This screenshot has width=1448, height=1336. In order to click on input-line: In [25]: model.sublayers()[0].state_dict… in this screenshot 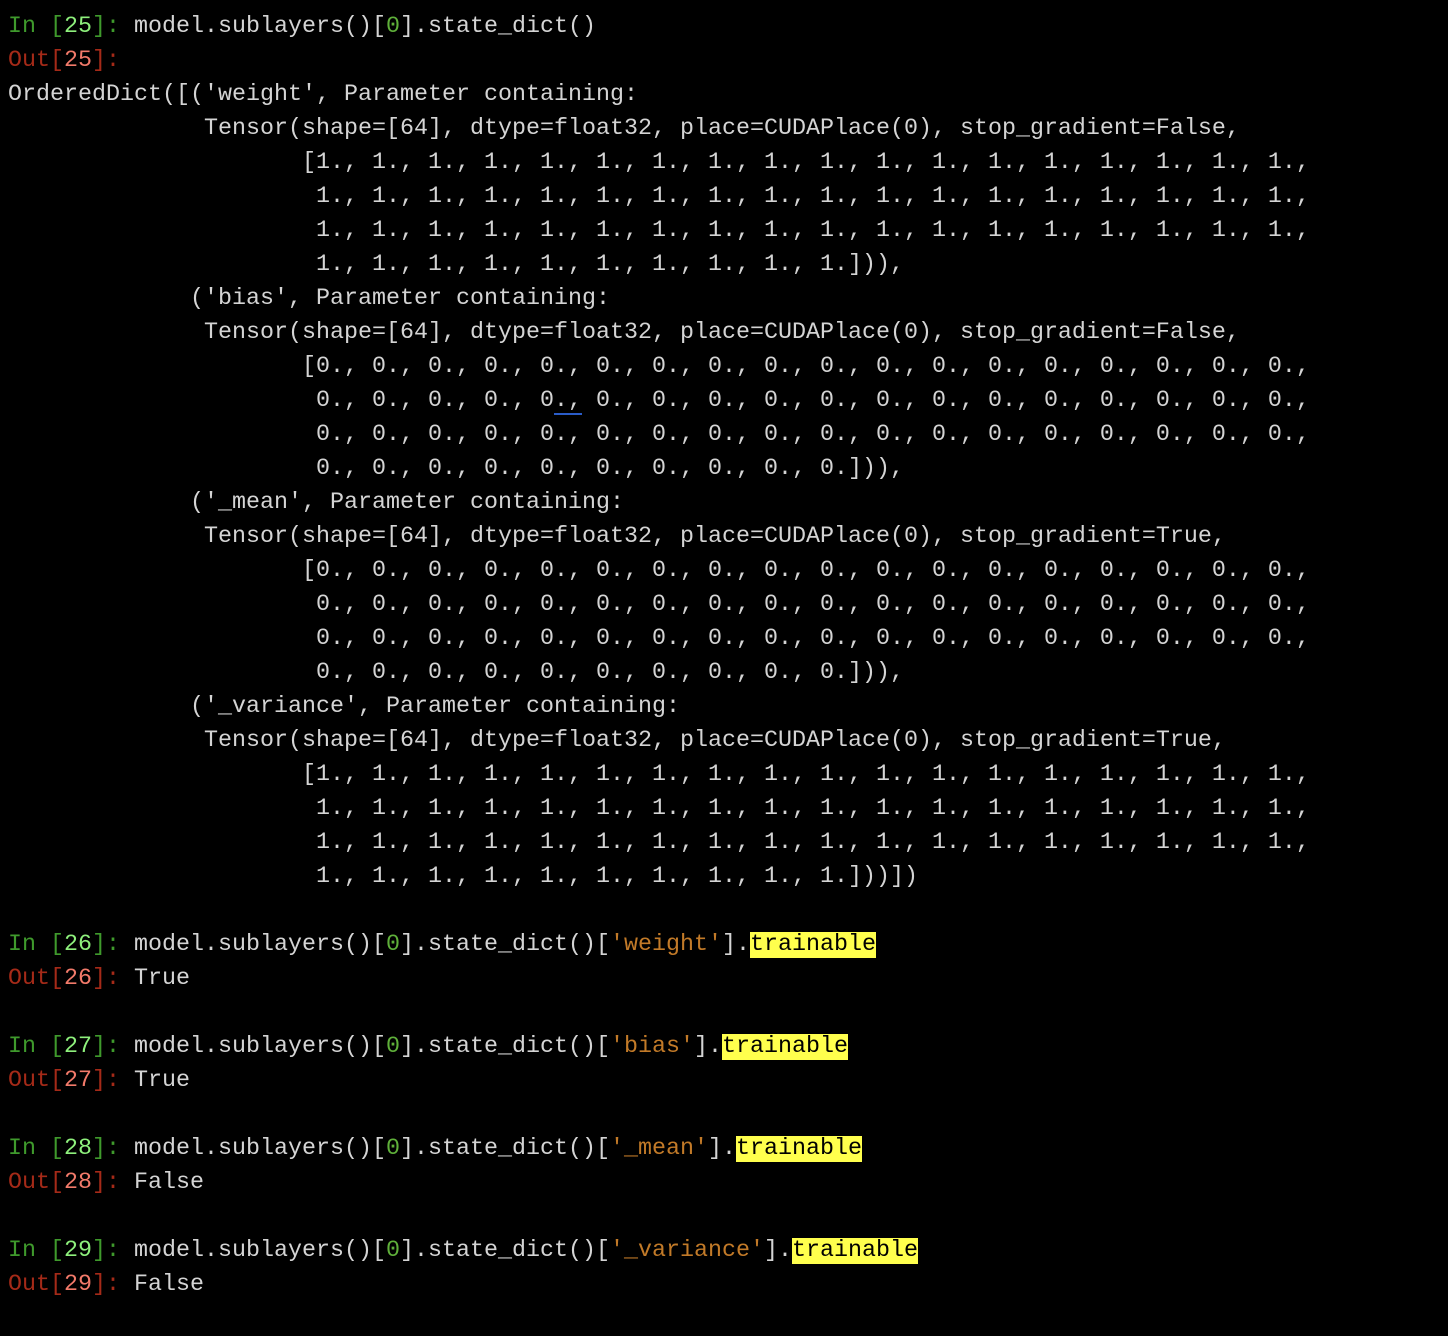, I will do `click(659, 27)`.